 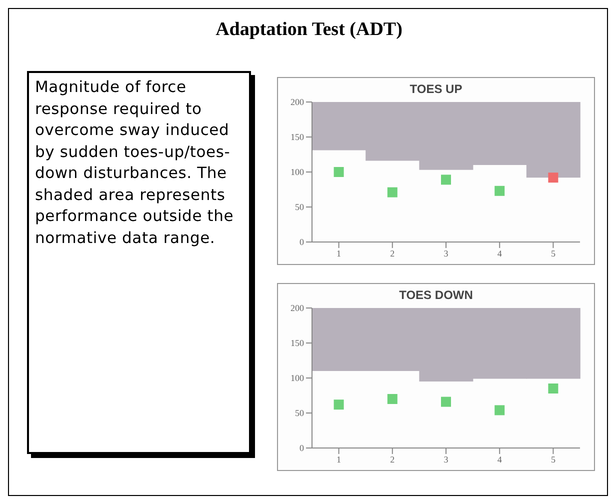 I want to click on text: Adaptation Test (ADT), so click(x=309, y=30).